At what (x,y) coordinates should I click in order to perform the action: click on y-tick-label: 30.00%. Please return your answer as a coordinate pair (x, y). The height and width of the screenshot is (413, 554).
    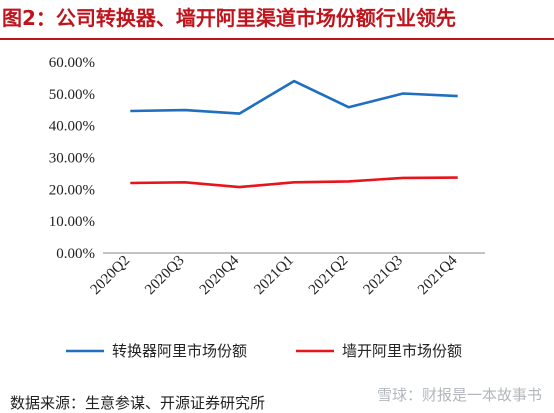
    Looking at the image, I should click on (72, 159).